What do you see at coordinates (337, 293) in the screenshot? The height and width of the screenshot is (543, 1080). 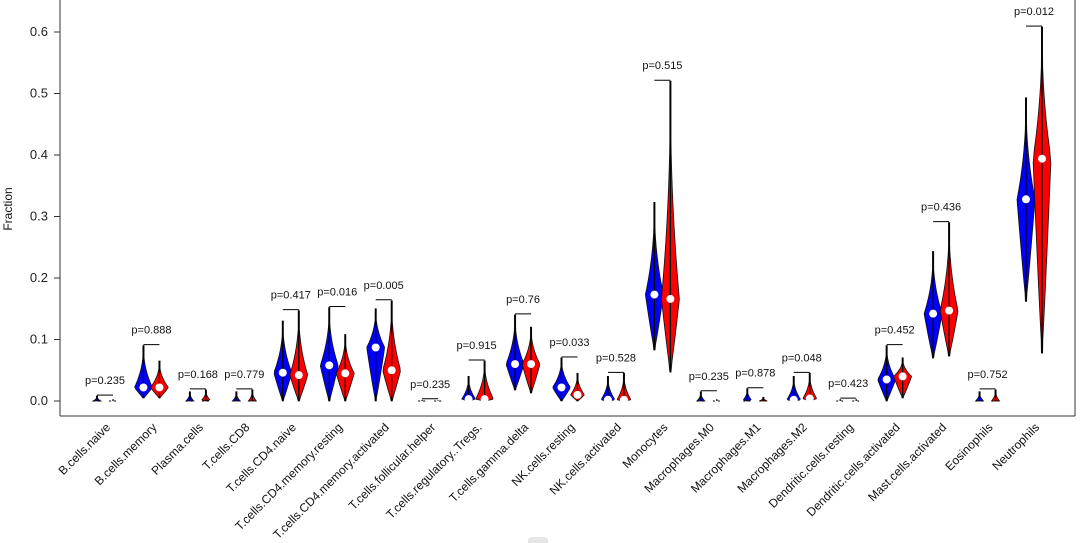 I see `p-value-label: p=0.016` at bounding box center [337, 293].